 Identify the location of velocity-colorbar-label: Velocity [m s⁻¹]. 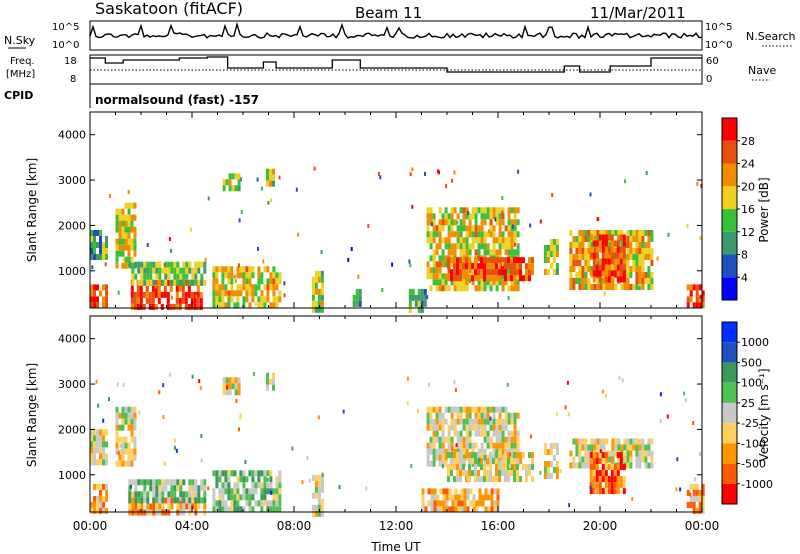
(764, 414).